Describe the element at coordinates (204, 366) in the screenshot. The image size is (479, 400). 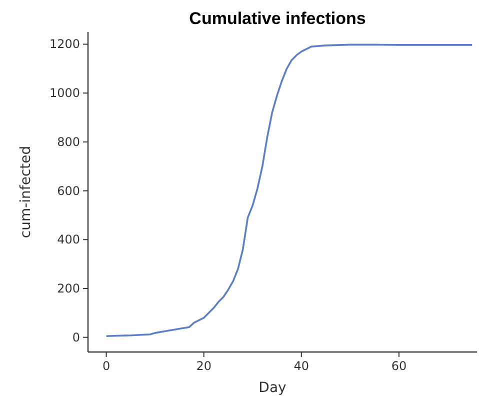
I see `x-tick-label: 20` at that location.